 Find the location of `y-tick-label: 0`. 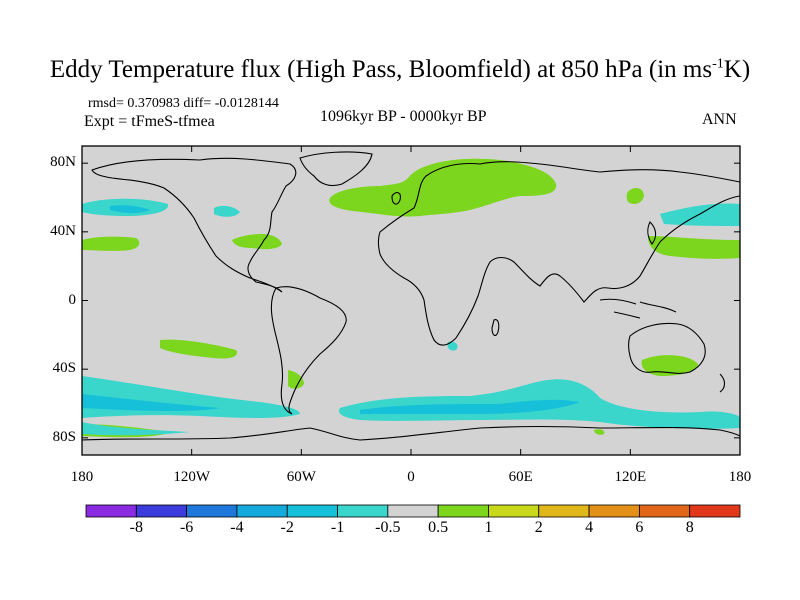

y-tick-label: 0 is located at coordinates (72, 299).